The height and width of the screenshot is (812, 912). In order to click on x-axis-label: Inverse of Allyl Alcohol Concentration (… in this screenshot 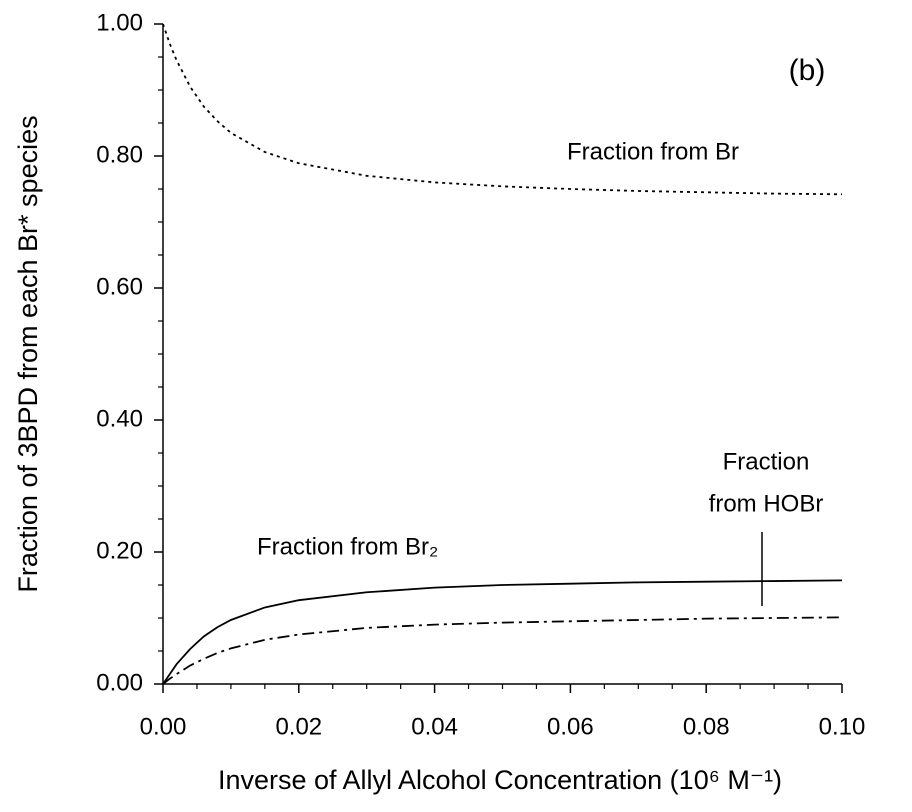, I will do `click(500, 780)`.